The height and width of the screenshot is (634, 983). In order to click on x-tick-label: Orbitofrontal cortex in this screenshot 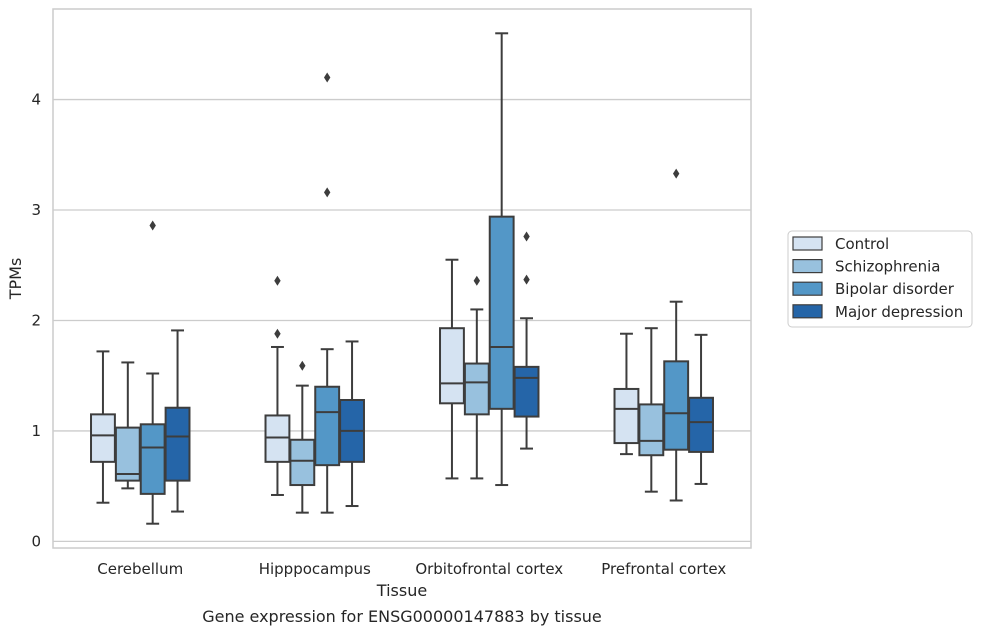, I will do `click(489, 569)`.